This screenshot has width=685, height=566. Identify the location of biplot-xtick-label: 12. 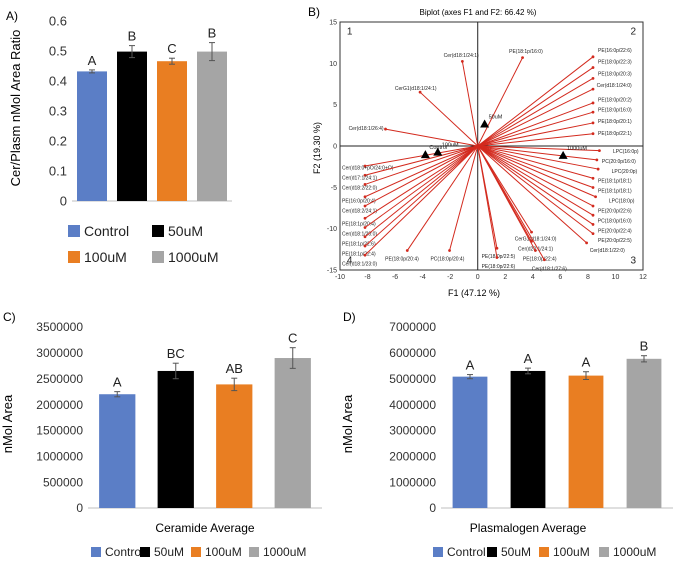
(643, 277).